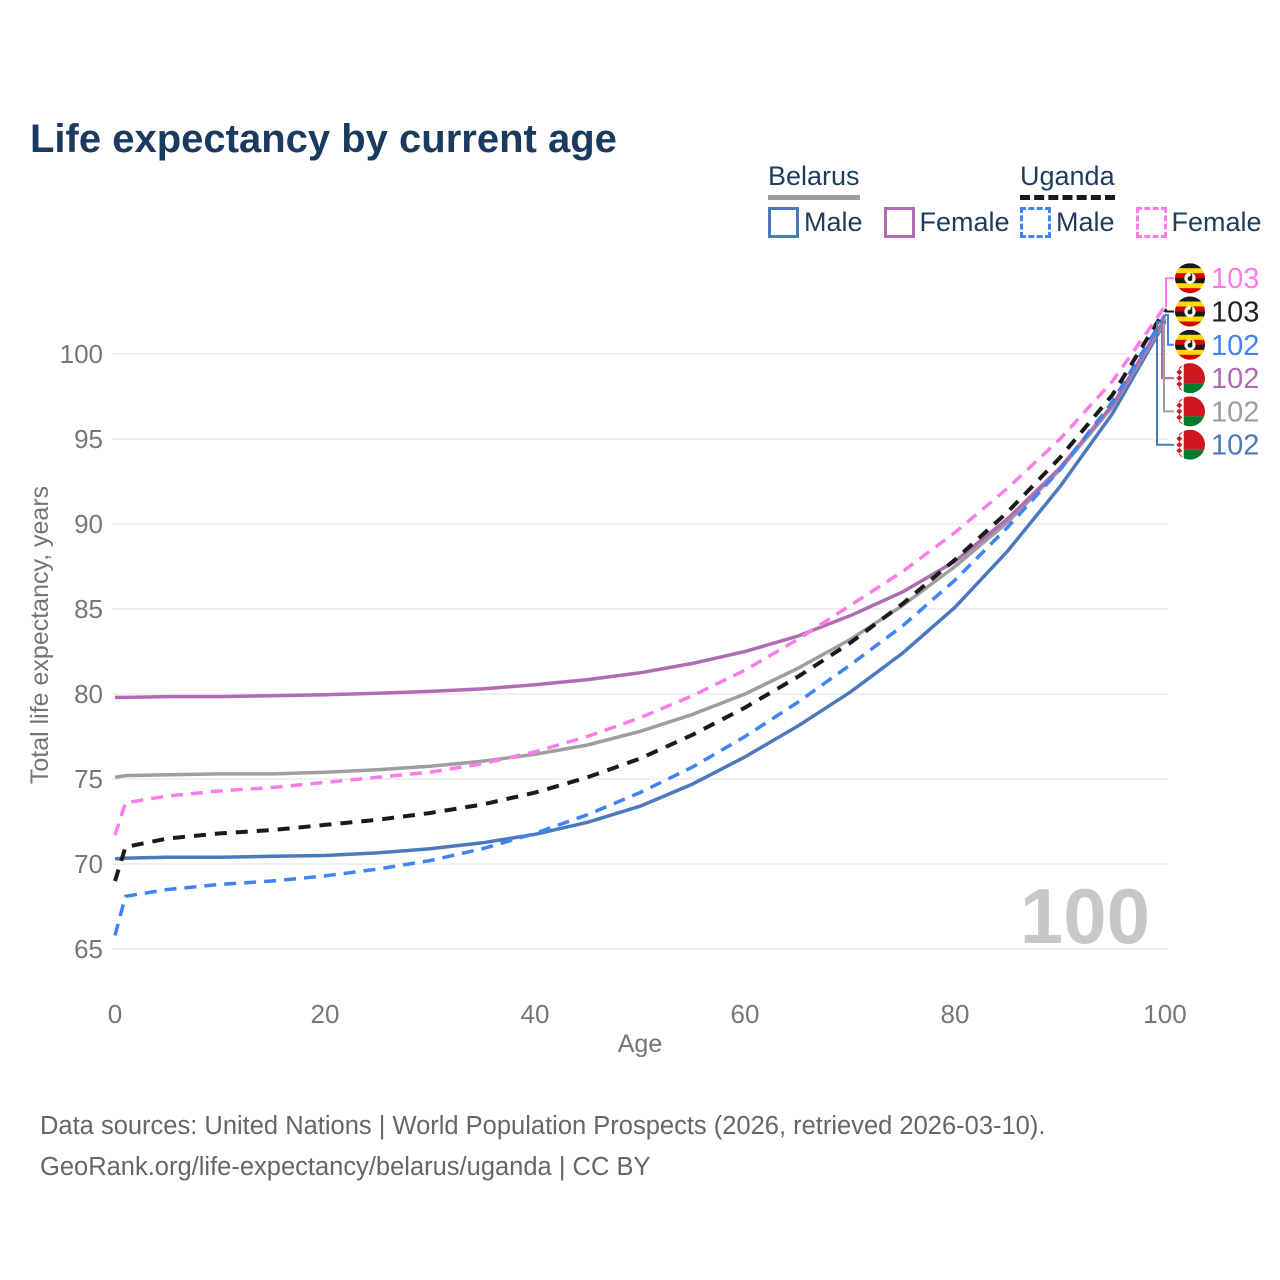  I want to click on legend-item-uganda-female: Female, so click(1198, 222).